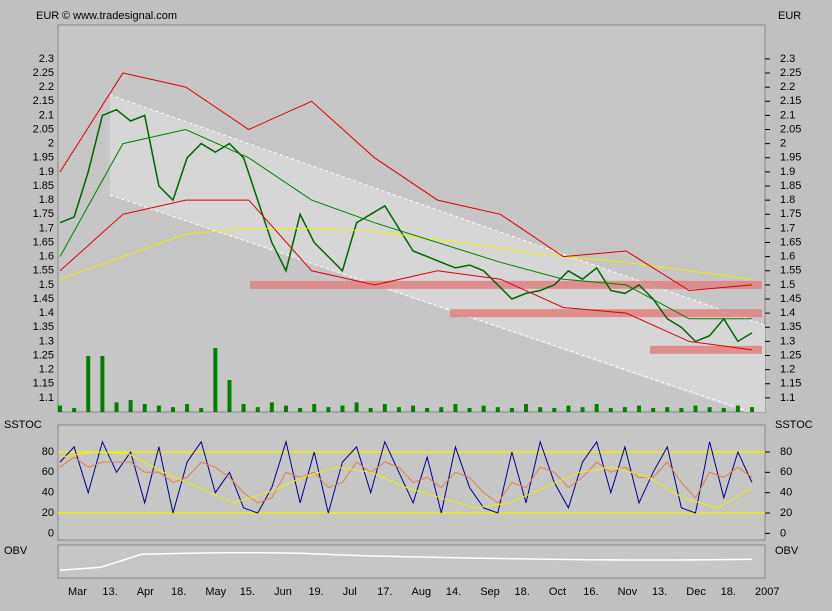 The image size is (832, 611). Describe the element at coordinates (787, 398) in the screenshot. I see `y-tick-label: 1.1` at that location.